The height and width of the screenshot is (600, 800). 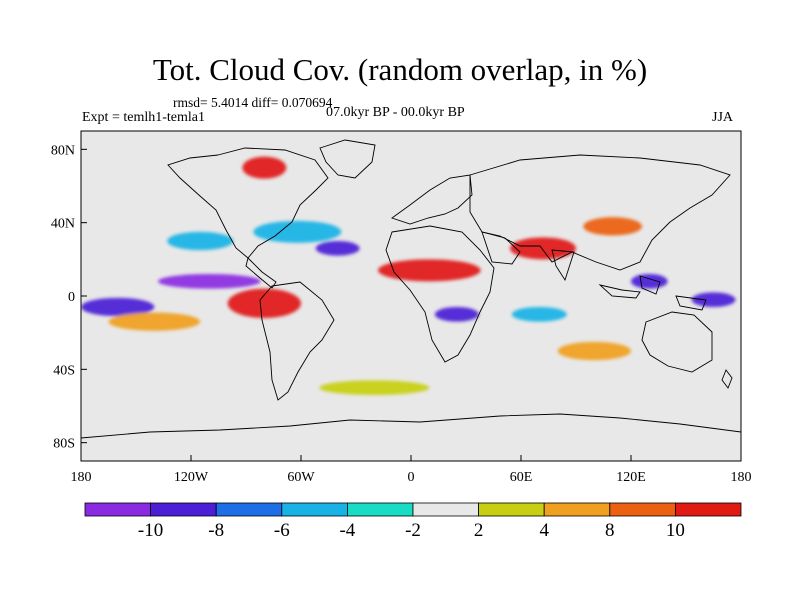 I want to click on y-tick-label-1: 40N, so click(x=63, y=224).